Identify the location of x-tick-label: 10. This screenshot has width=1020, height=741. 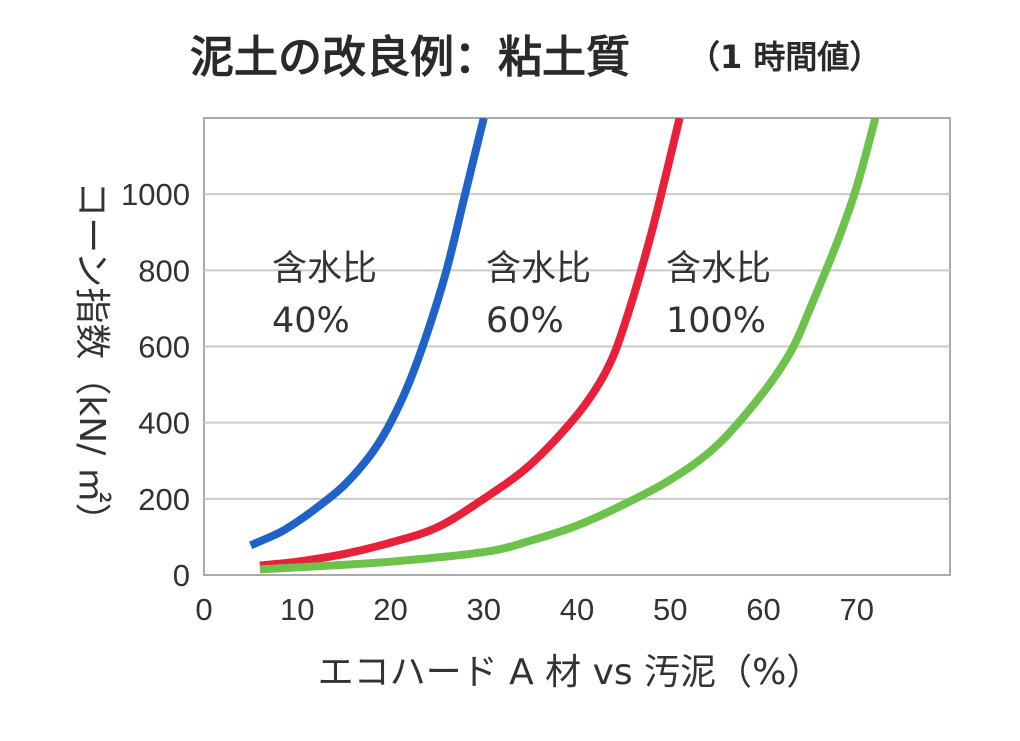
(297, 609).